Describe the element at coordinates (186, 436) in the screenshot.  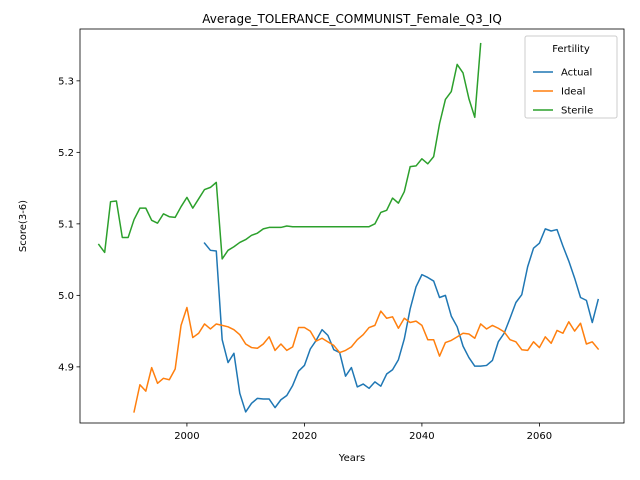
I see `x-tick-label: 2000` at that location.